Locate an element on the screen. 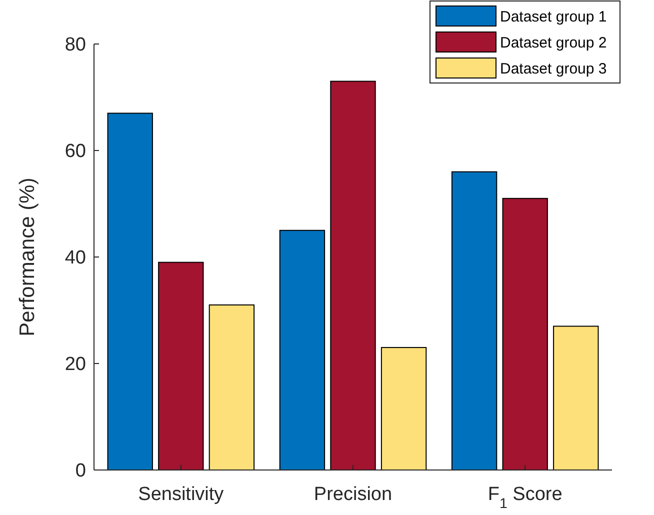 This screenshot has width=654, height=515. x-tick-label: Sensitivity is located at coordinates (181, 494).